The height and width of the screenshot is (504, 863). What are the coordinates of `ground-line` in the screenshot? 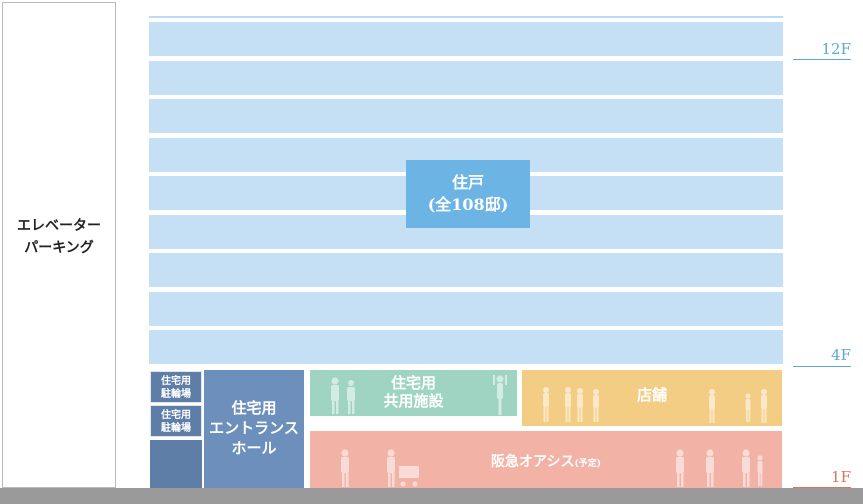 It's located at (431, 496).